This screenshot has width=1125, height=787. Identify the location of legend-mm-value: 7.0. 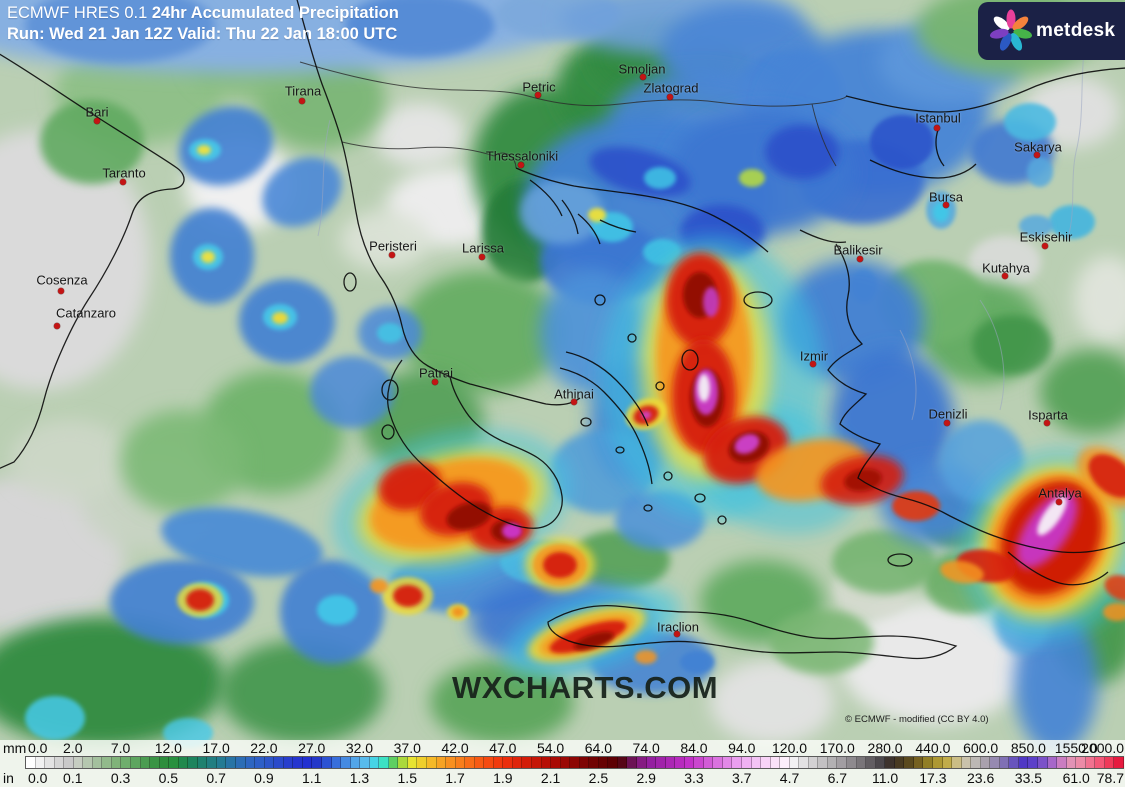
(120, 748).